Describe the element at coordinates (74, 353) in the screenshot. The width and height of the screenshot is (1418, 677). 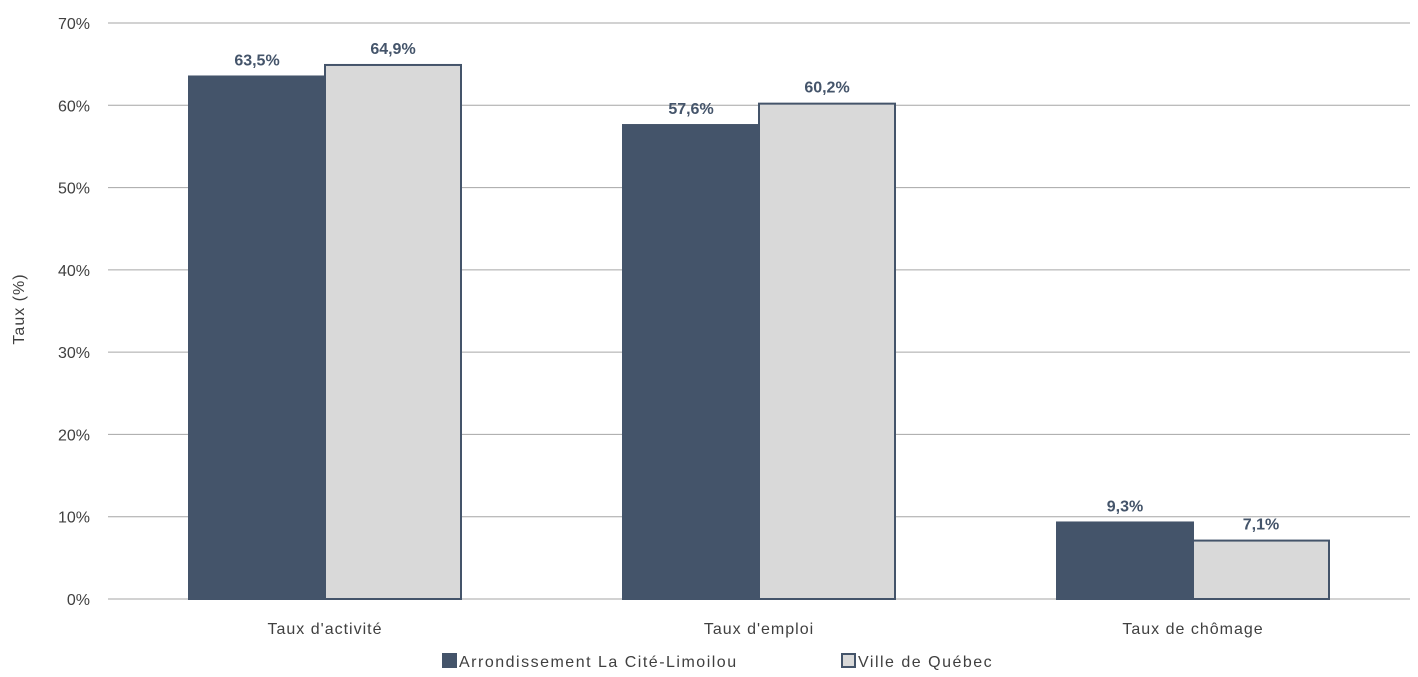
I see `y-tick-label: 30%` at that location.